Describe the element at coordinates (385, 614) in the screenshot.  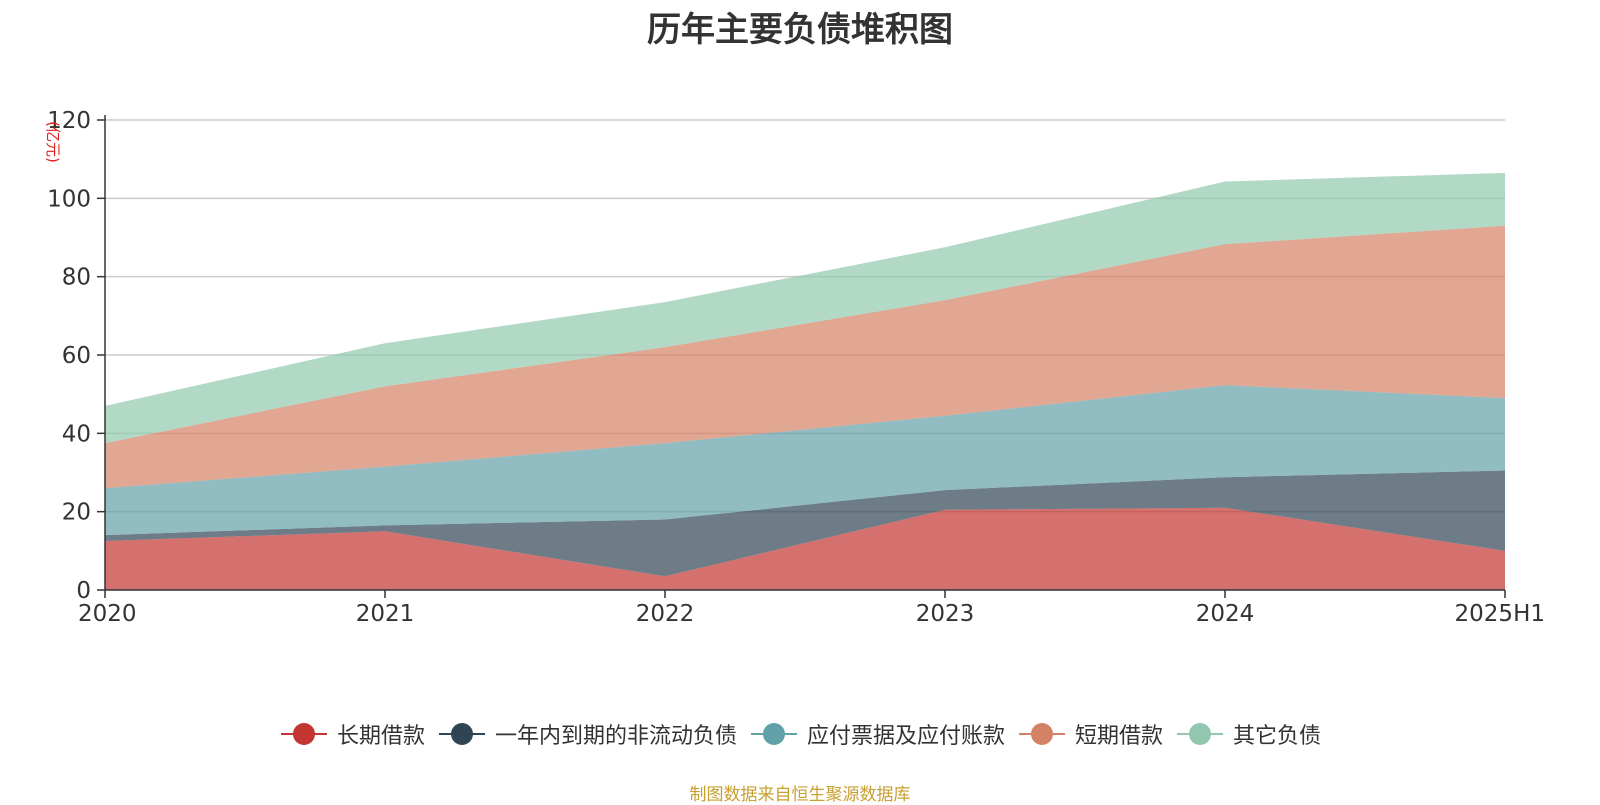
I see `x-tick-label: 2021` at that location.